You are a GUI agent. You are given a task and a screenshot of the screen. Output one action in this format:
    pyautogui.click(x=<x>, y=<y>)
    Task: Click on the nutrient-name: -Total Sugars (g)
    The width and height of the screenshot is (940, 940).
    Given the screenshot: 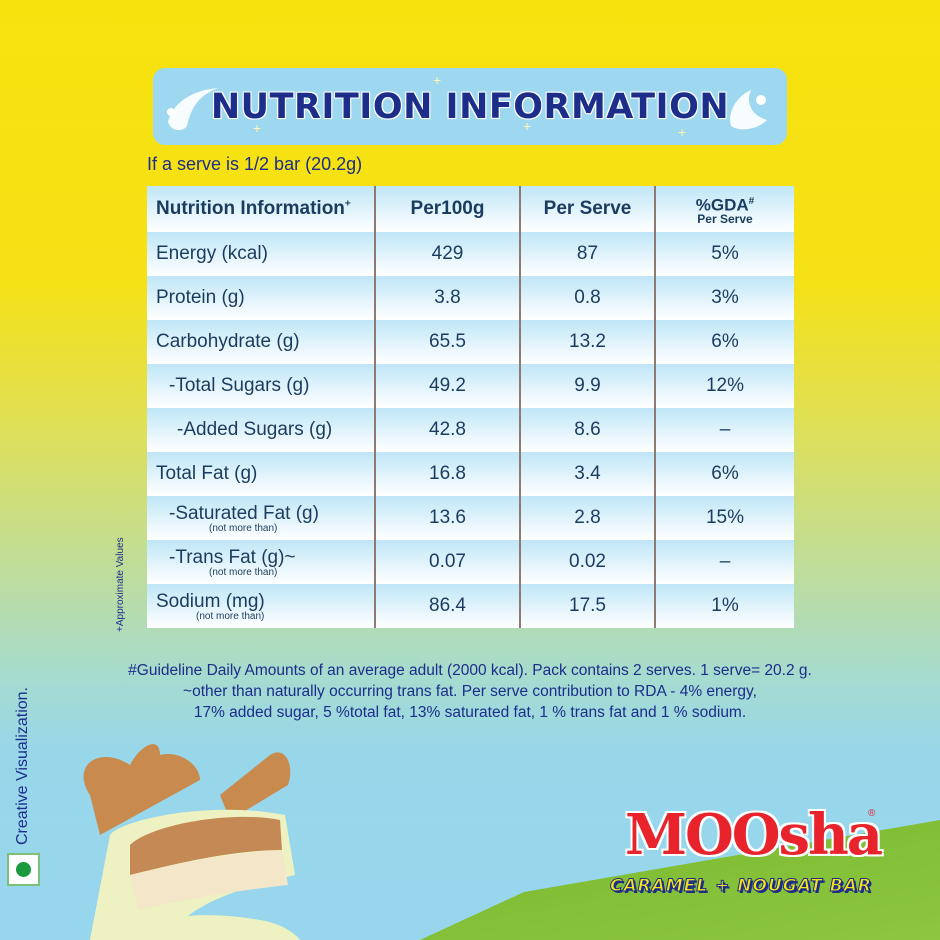 What is the action you would take?
    pyautogui.click(x=261, y=386)
    